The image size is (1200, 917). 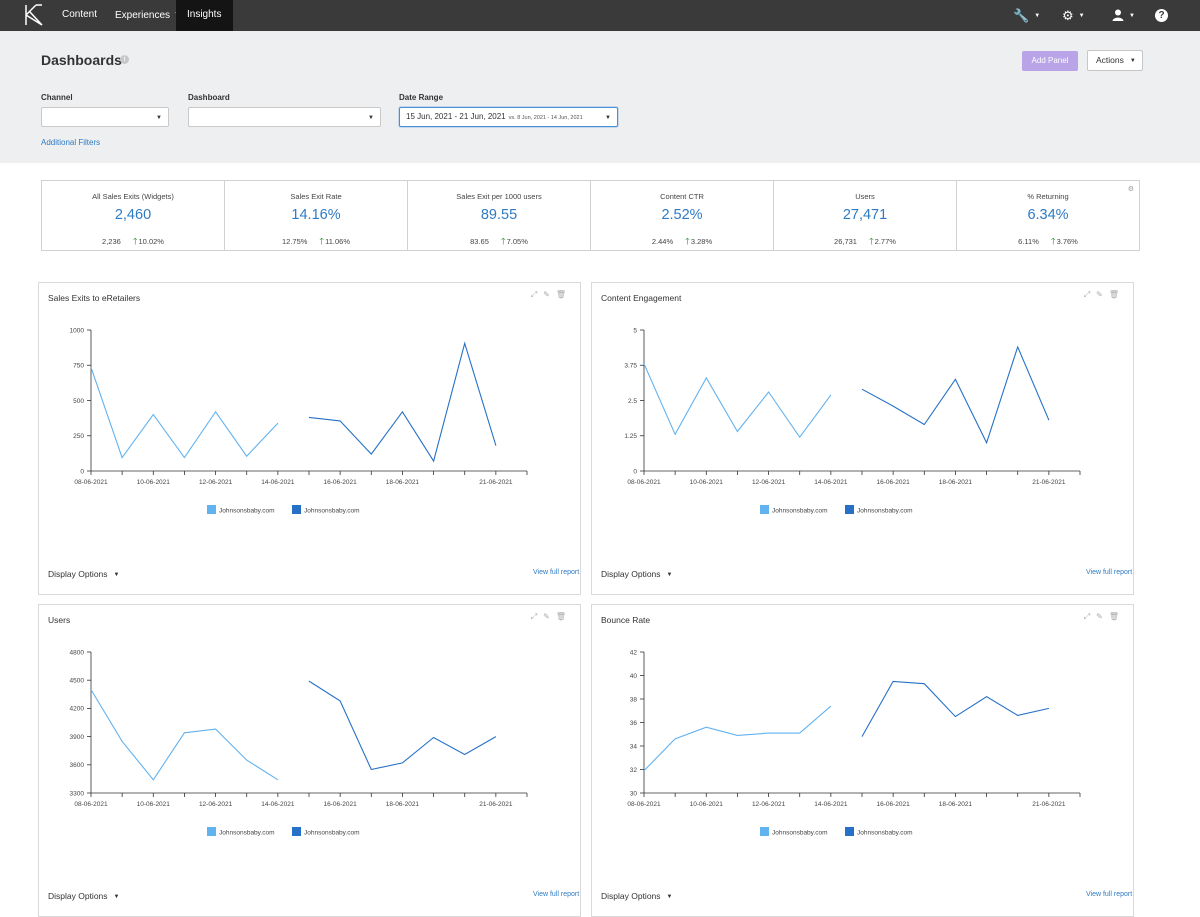 I want to click on kpi-comparison: 2.44% 🡑3.28%, so click(x=682, y=242).